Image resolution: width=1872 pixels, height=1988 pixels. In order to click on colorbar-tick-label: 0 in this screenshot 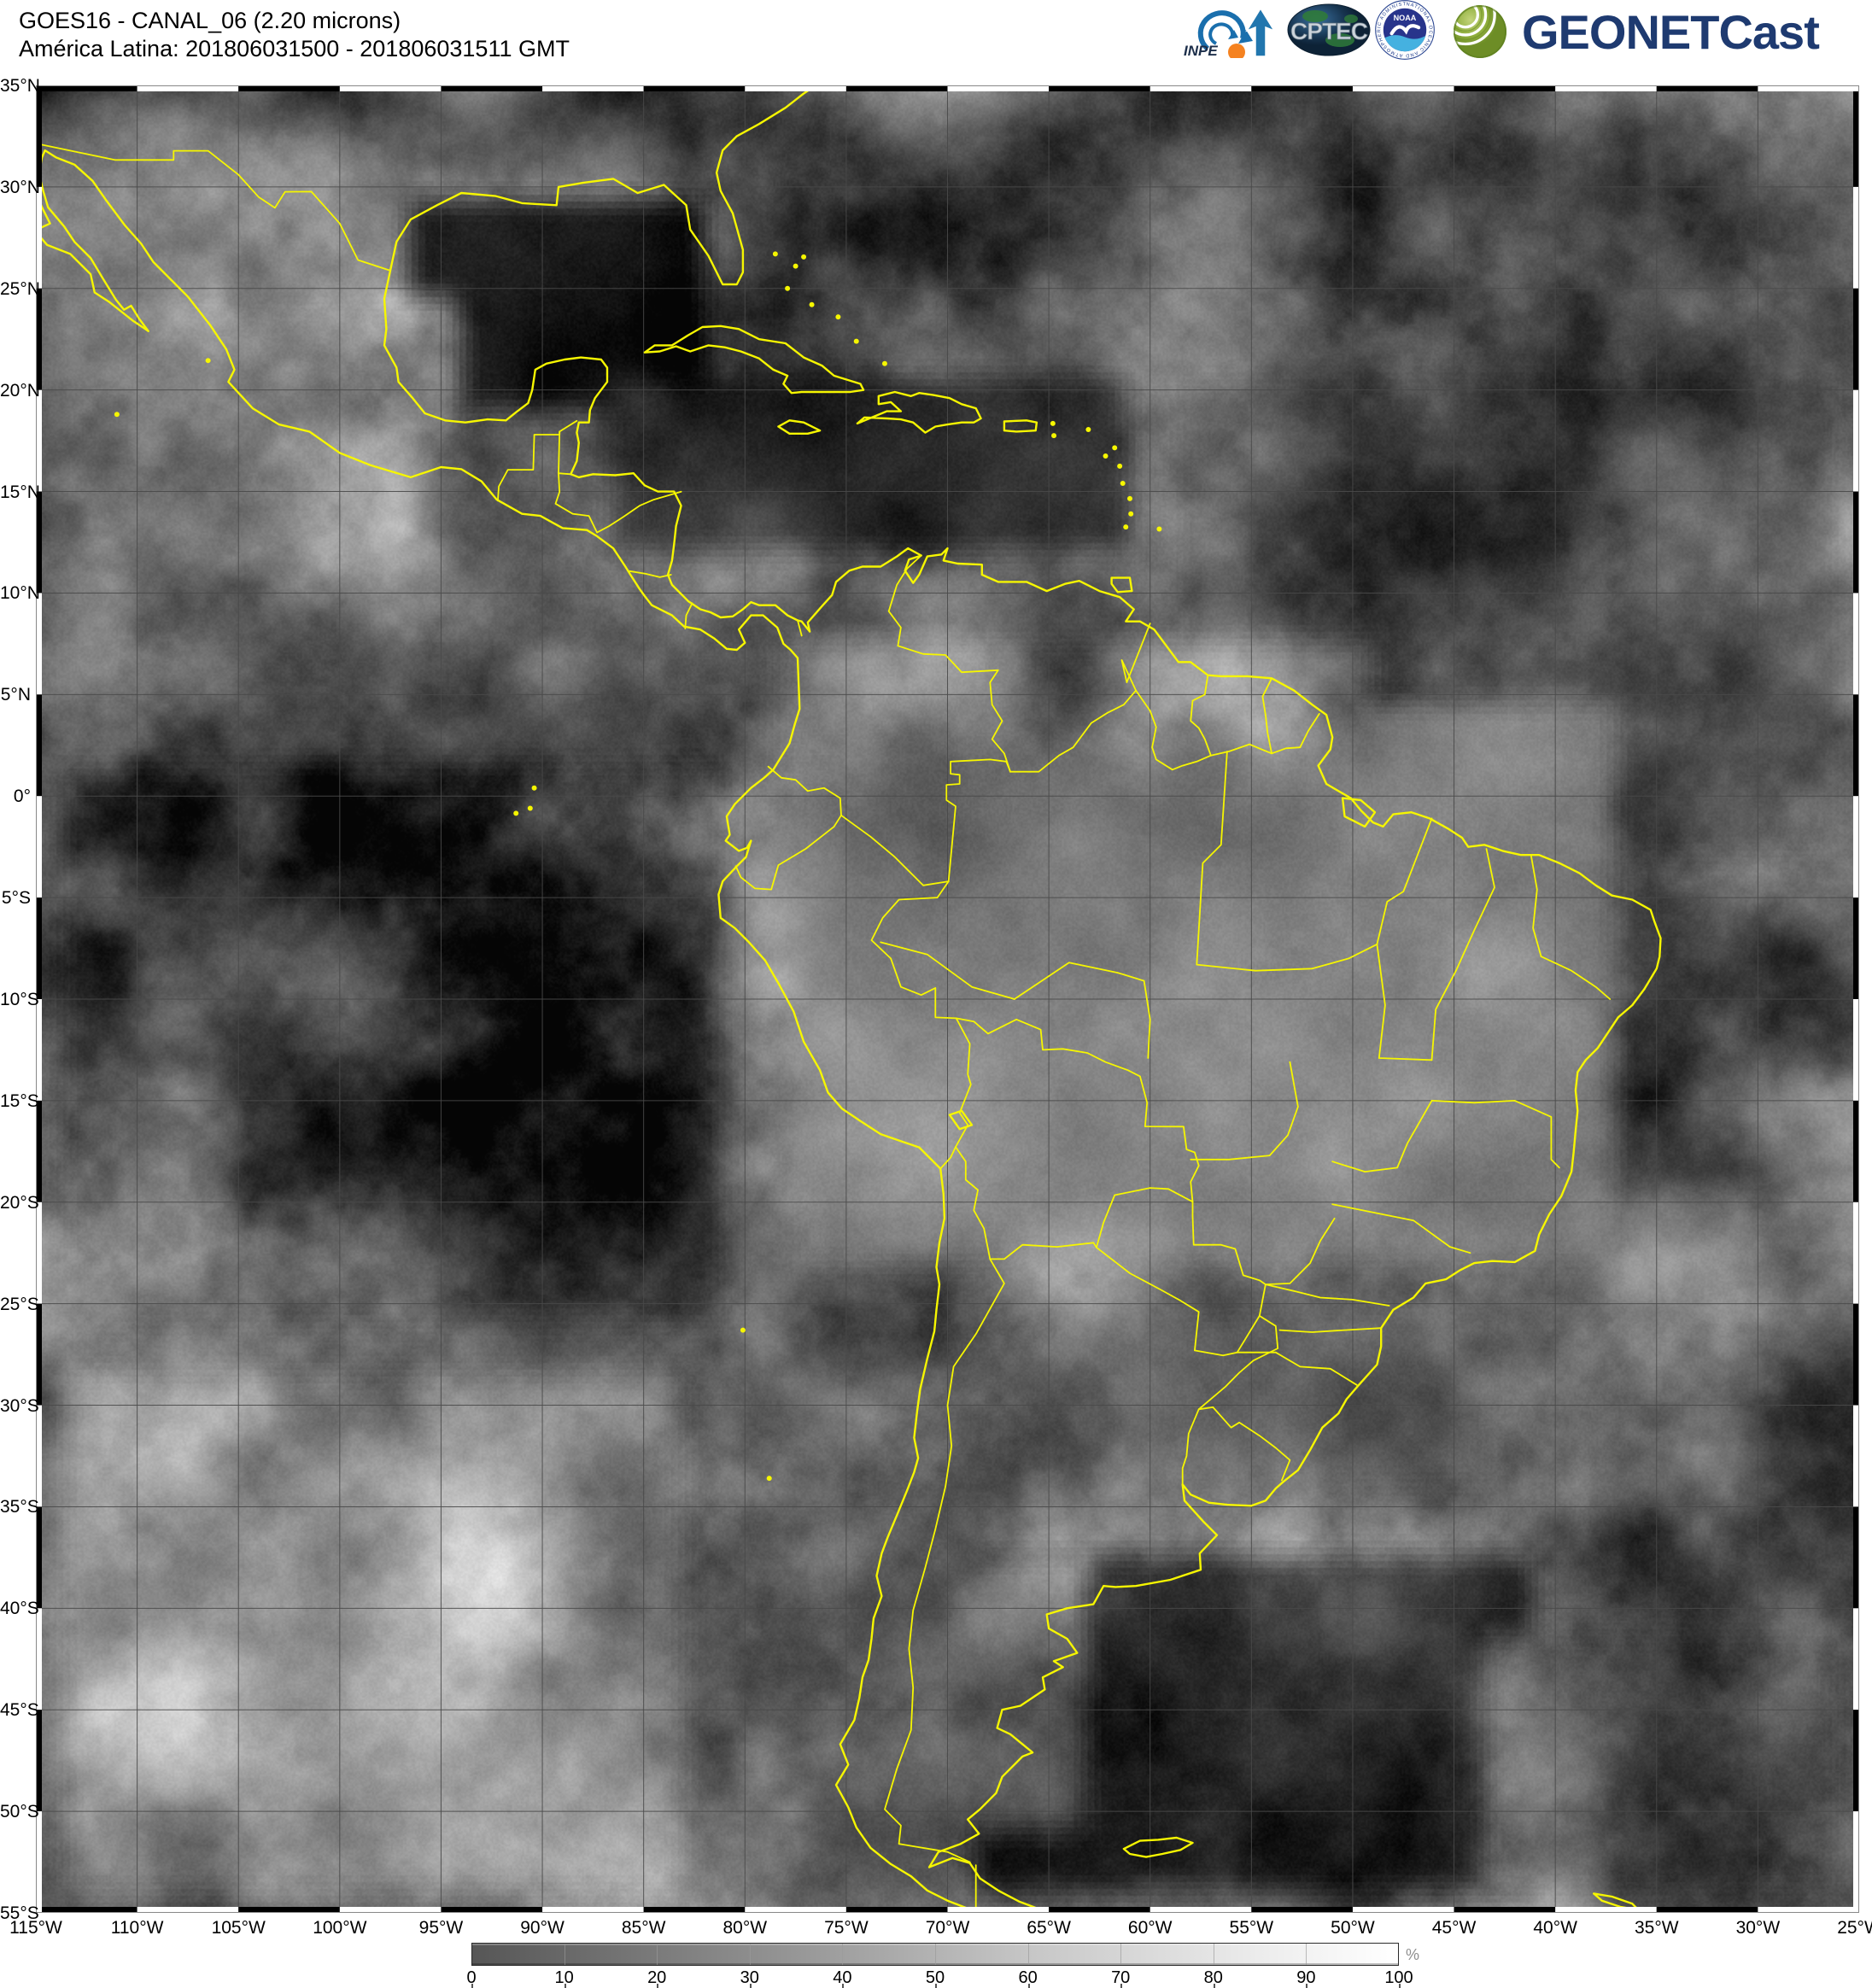, I will do `click(471, 1977)`.